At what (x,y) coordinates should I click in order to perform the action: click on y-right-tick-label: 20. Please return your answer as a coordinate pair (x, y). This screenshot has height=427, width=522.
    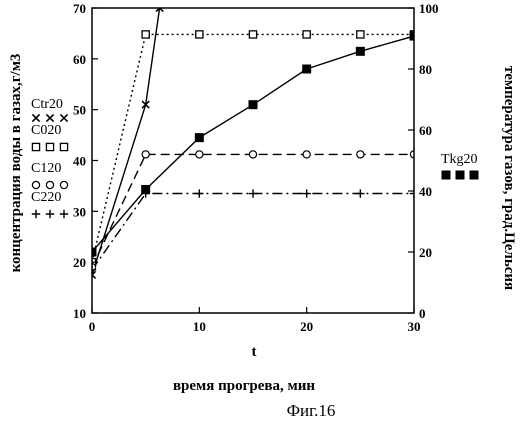
    Looking at the image, I should click on (425, 252).